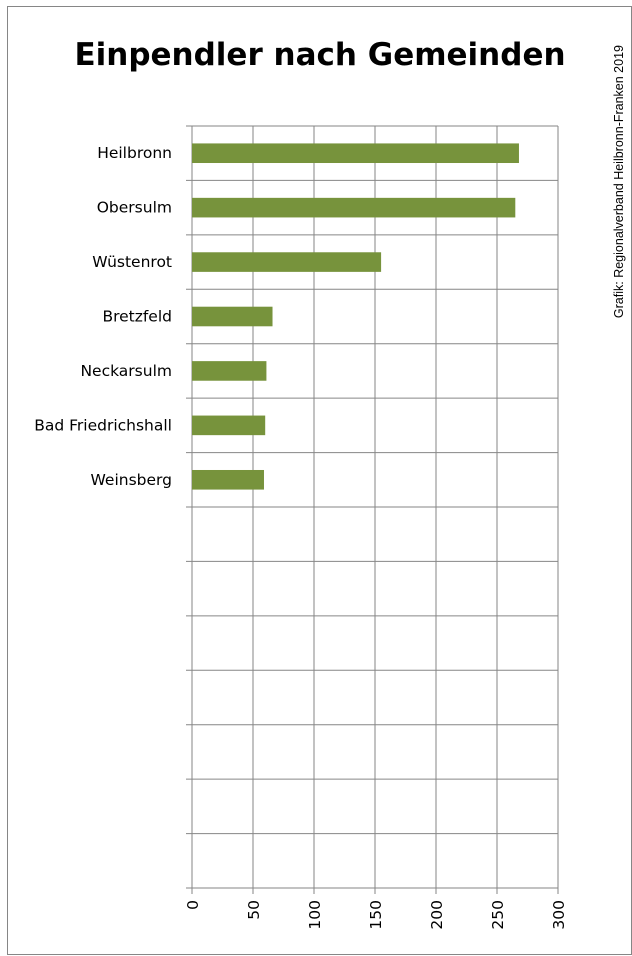 The image size is (632, 956). Describe the element at coordinates (498, 915) in the screenshot. I see `x-tick-label: 250` at that location.